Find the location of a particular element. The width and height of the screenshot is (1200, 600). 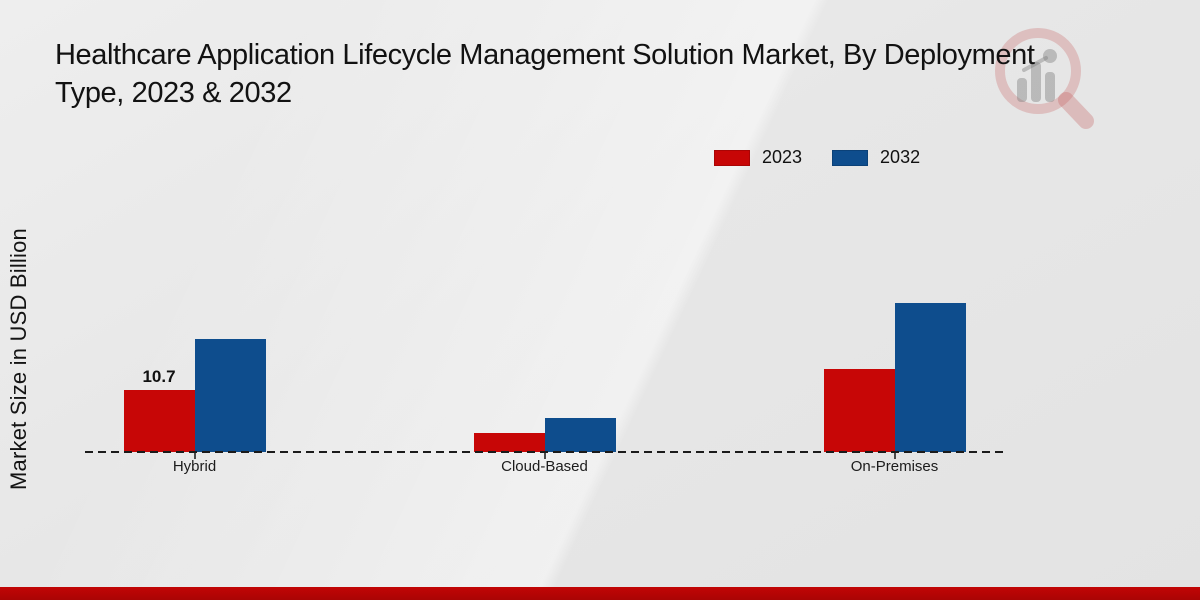

market-research-future-logo is located at coordinates (1045, 87).